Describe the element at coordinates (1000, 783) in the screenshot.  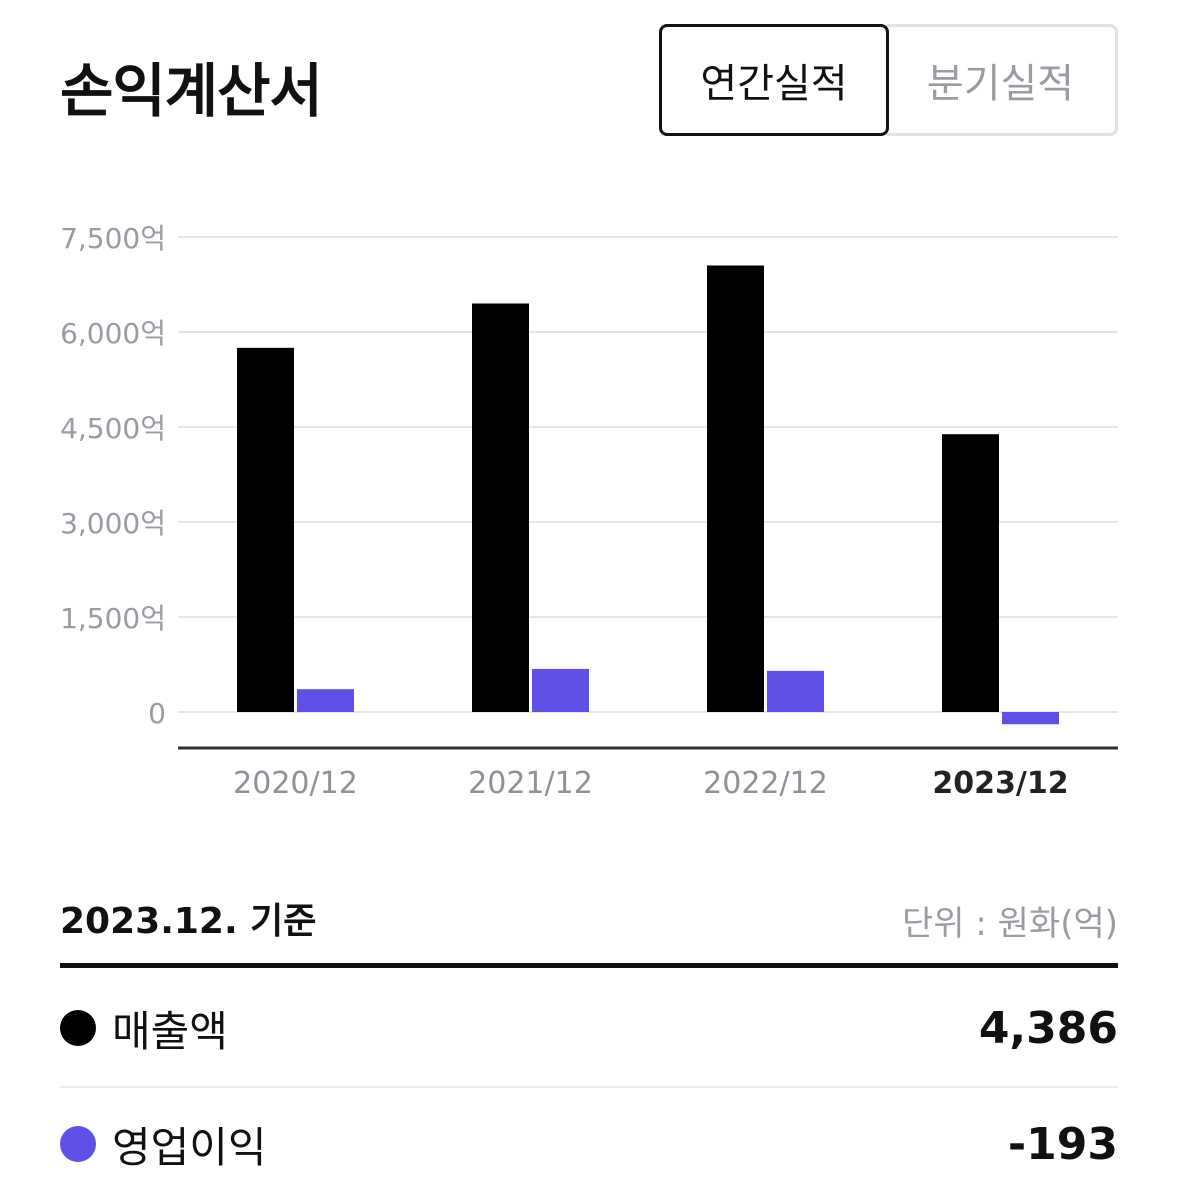
I see `x-tick-label: 2023/12` at that location.